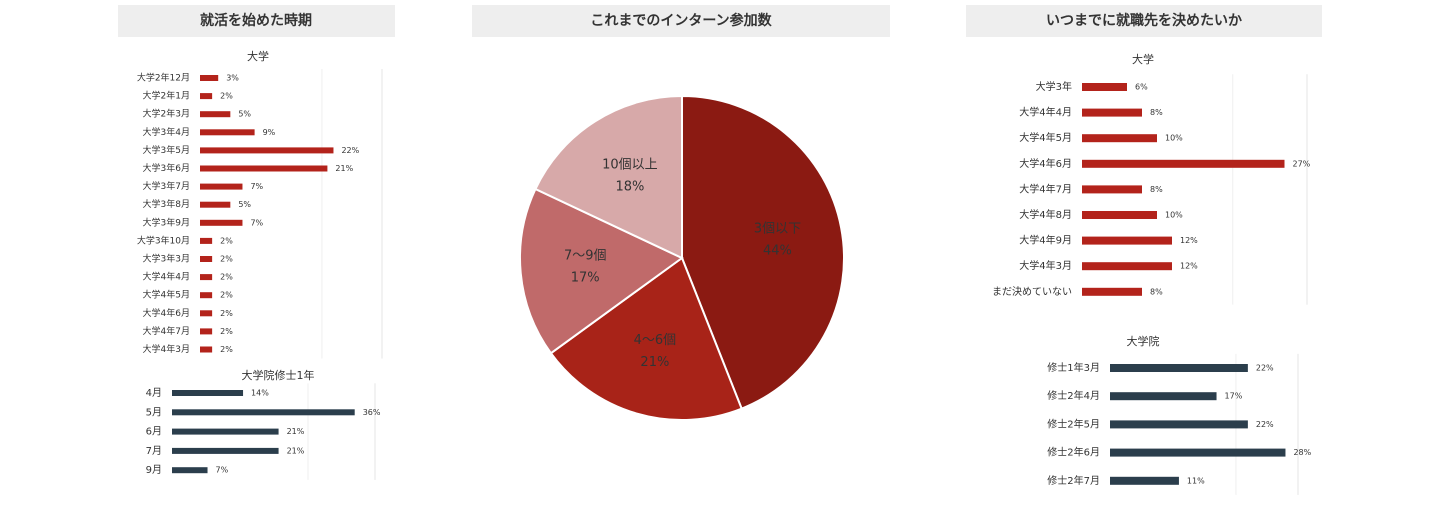 Image resolution: width=1440 pixels, height=510 pixels. I want to click on slice-value: 17%, so click(585, 278).